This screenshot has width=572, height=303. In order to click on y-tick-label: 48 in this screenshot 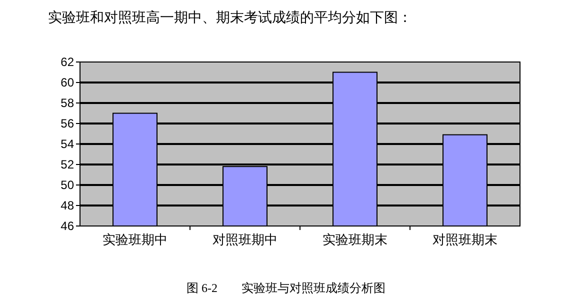, I will do `click(67, 205)`.